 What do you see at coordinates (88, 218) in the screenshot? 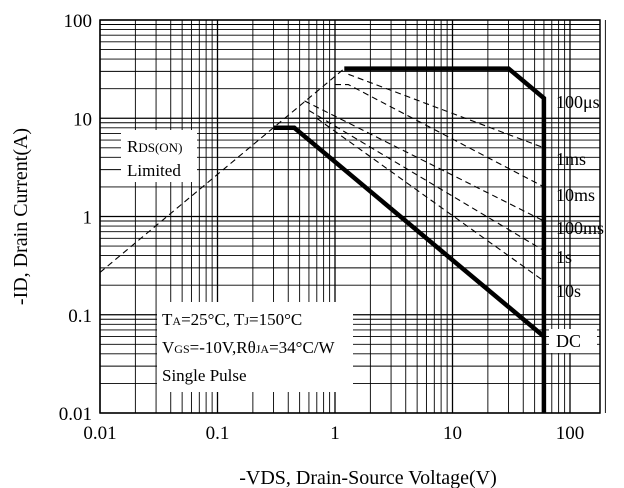
I see `y-tick-label: 1` at bounding box center [88, 218].